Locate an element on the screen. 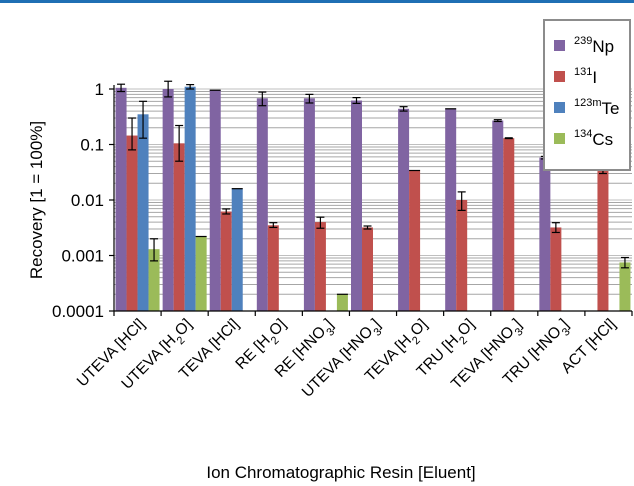  legend-swatch-i is located at coordinates (559, 76).